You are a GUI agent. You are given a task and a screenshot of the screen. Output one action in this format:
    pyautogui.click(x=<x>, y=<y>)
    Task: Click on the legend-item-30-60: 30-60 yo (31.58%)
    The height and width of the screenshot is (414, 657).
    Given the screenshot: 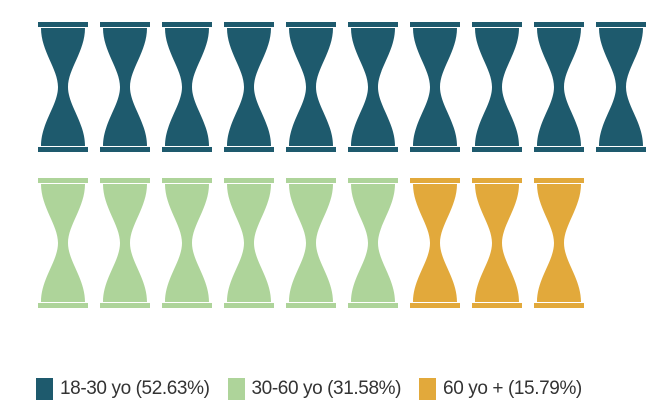 What is the action you would take?
    pyautogui.click(x=314, y=389)
    